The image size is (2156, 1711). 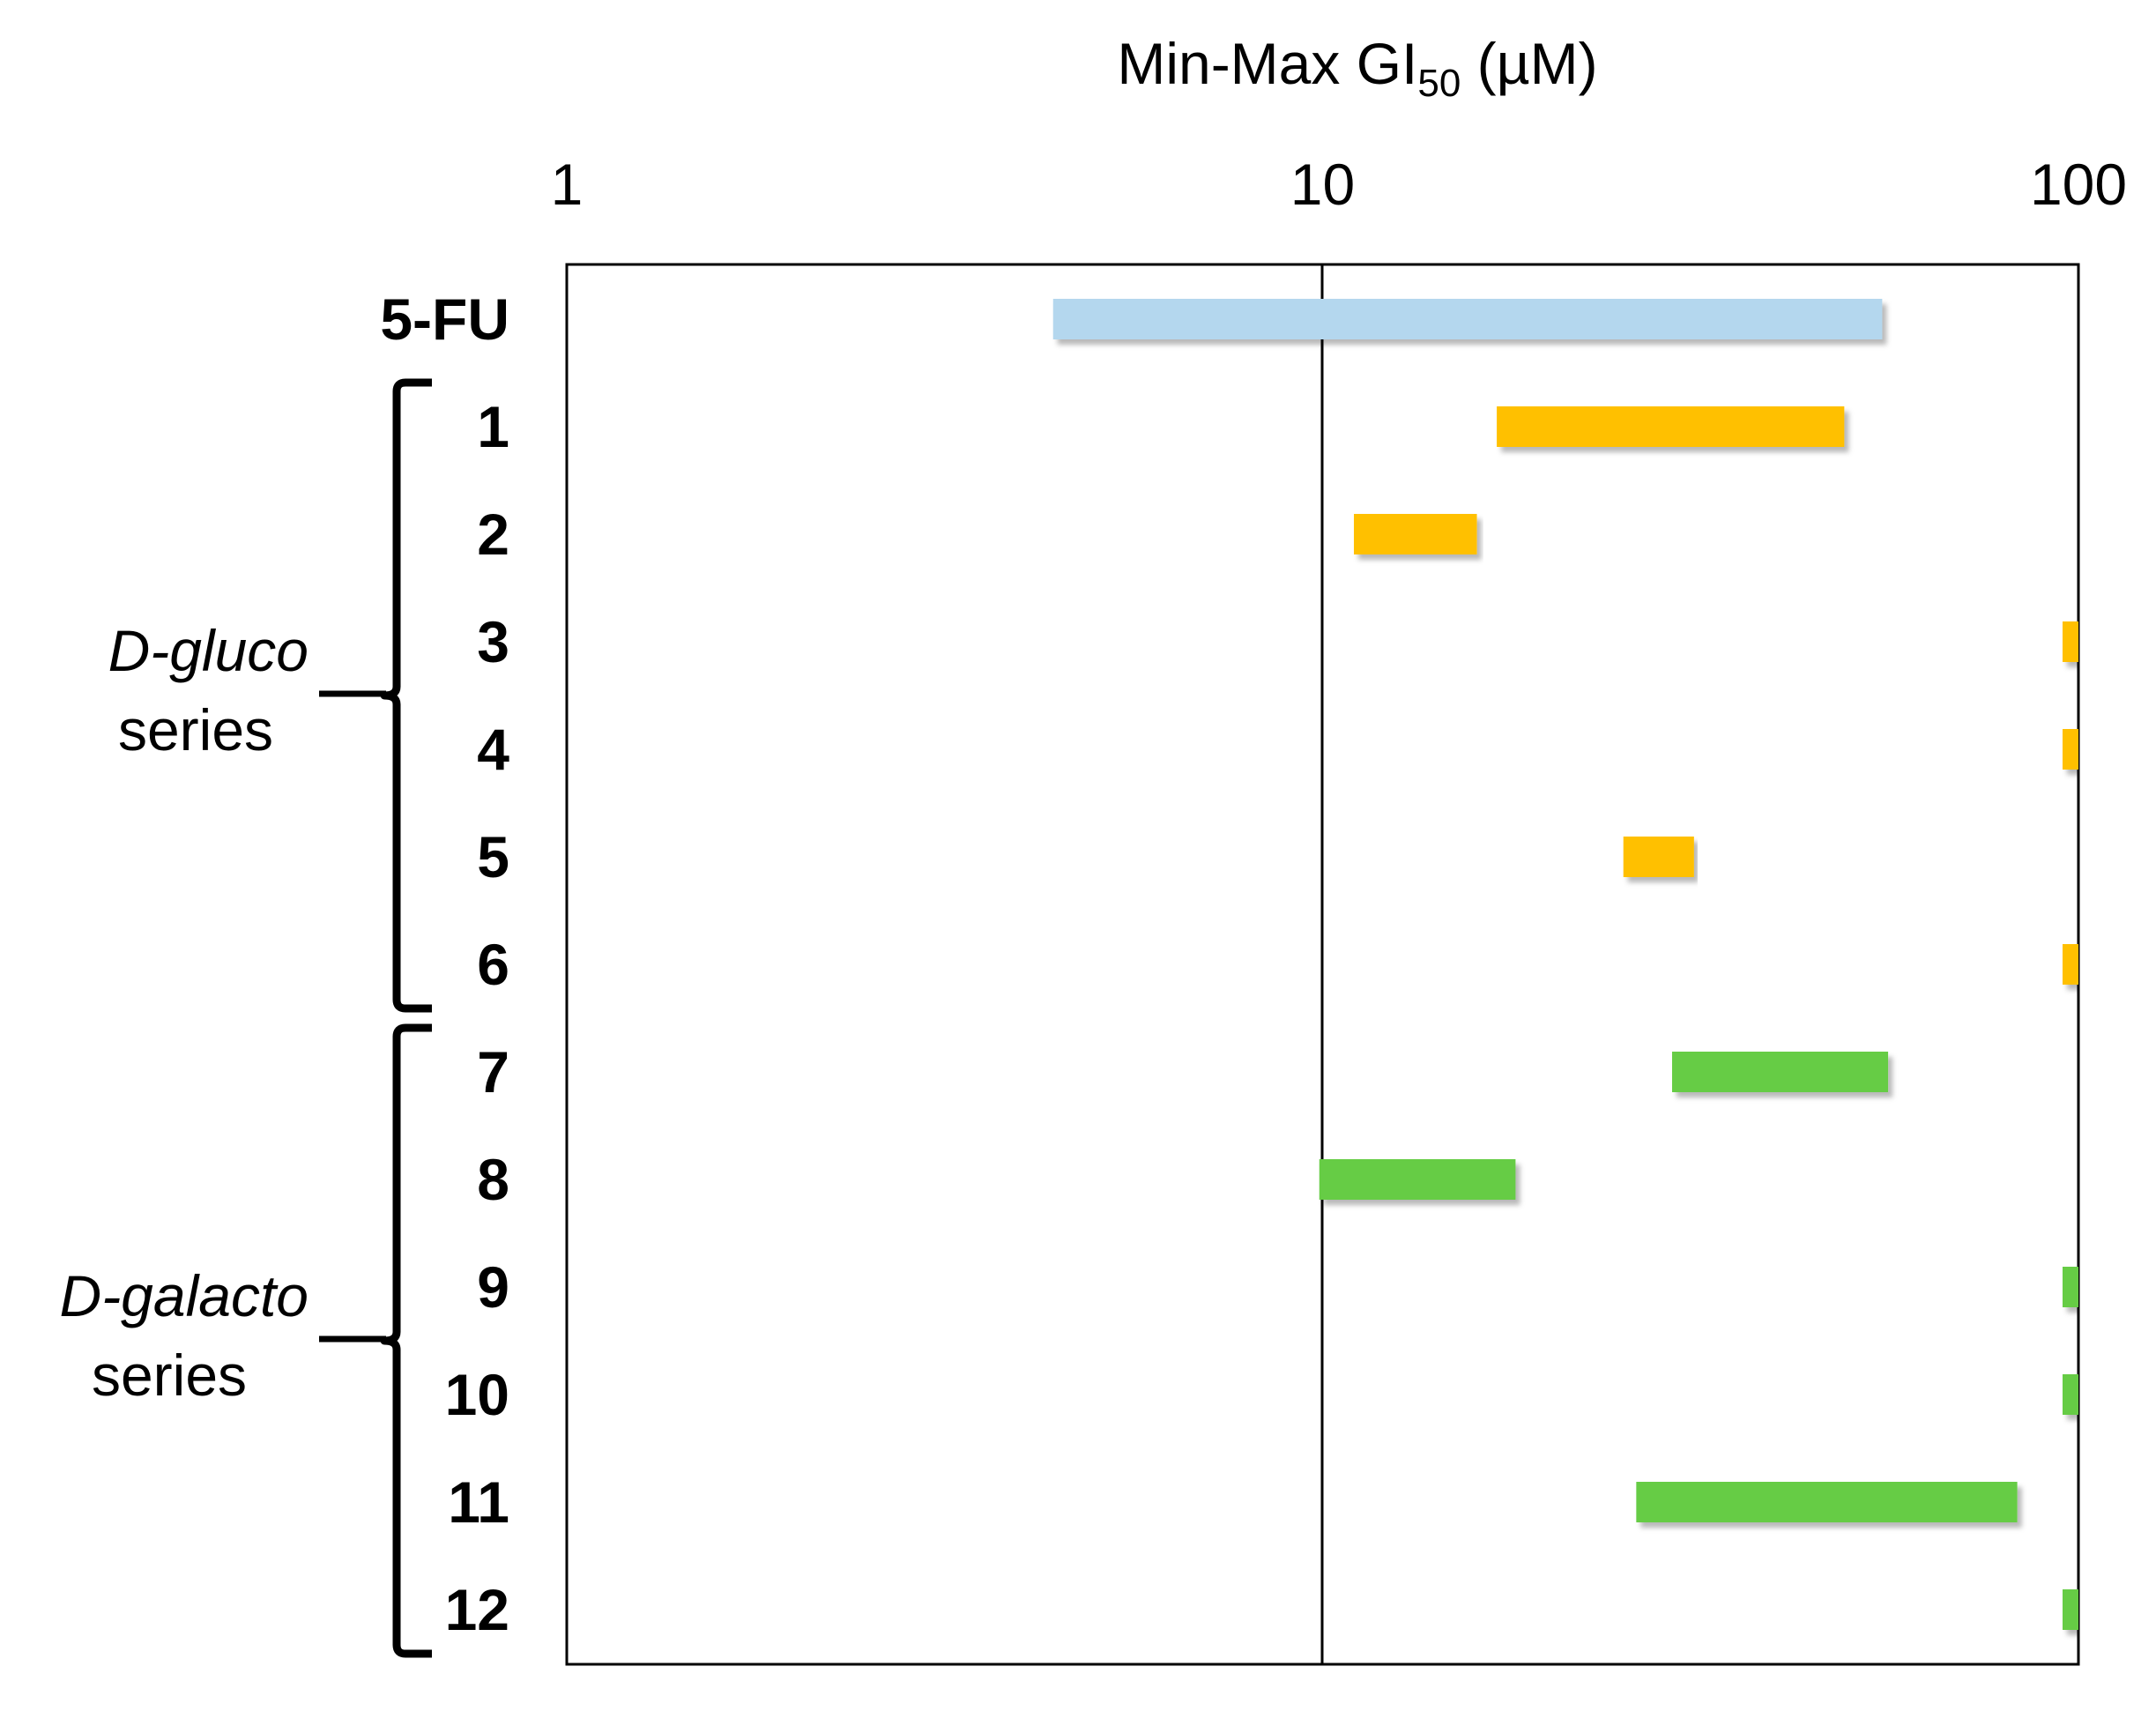 I want to click on row-label-1: 1, so click(x=493, y=426).